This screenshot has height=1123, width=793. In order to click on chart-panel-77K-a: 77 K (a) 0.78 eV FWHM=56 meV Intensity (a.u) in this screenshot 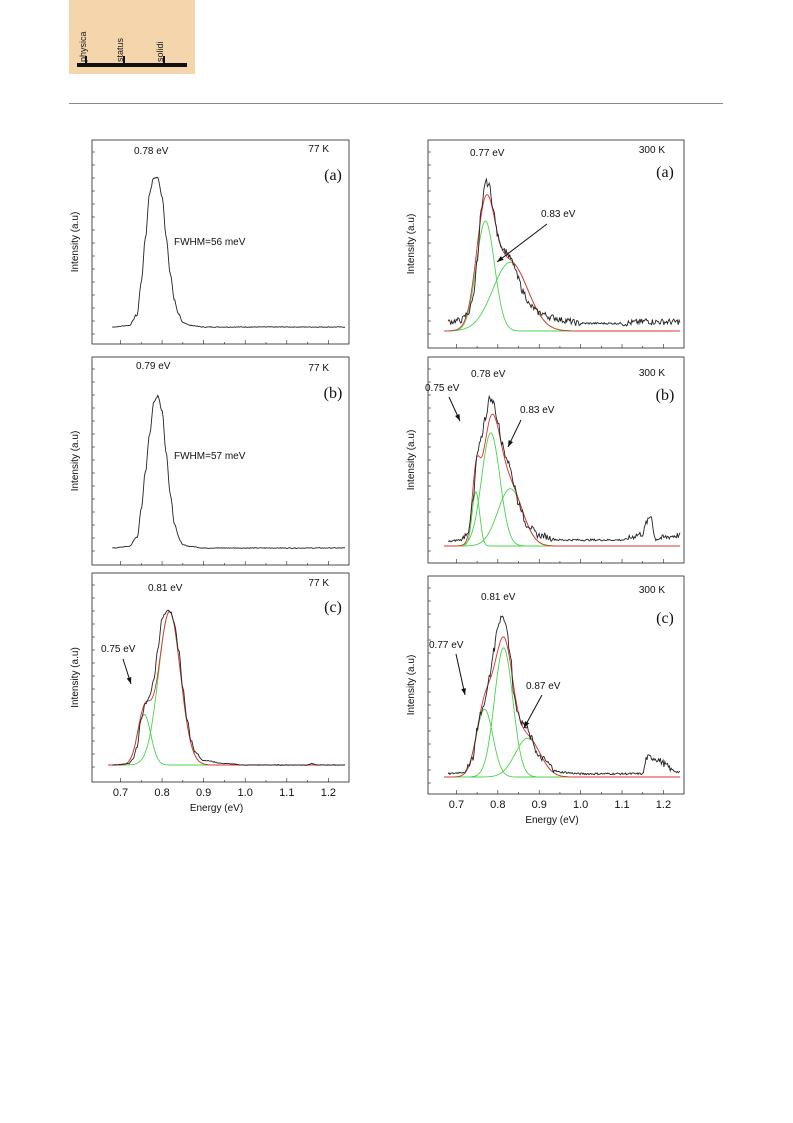, I will do `click(210, 242)`.